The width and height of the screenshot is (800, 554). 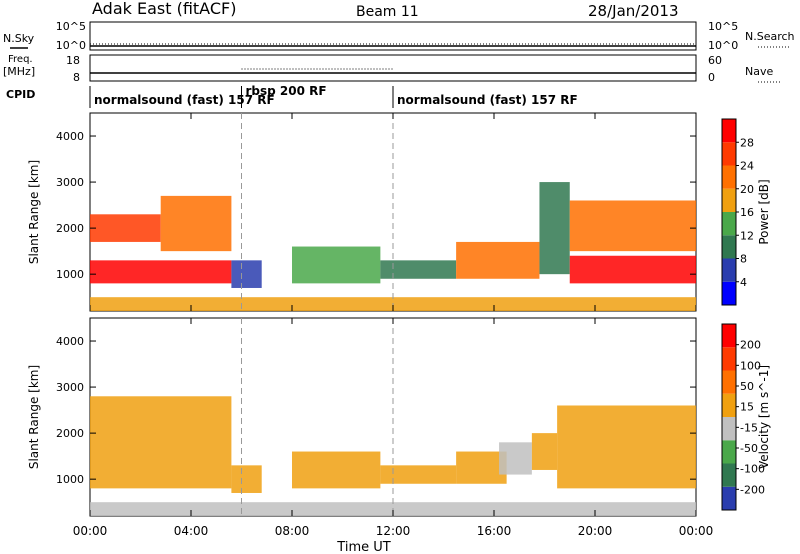 I want to click on colorbar-tick-label: 24, so click(x=747, y=166).